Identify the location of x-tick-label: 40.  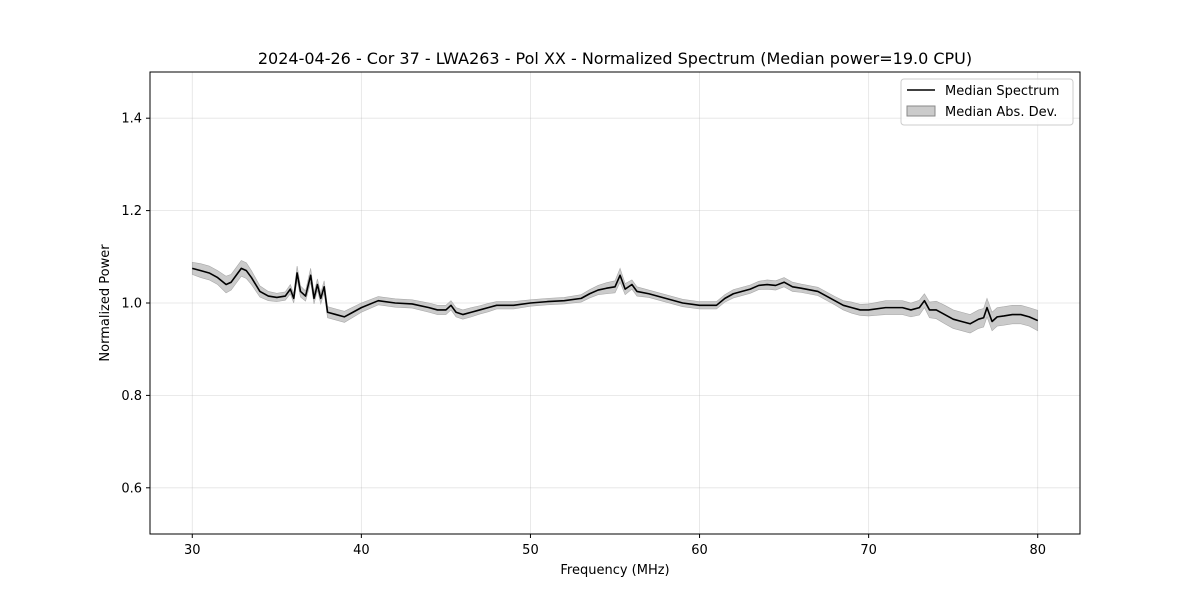
(361, 550).